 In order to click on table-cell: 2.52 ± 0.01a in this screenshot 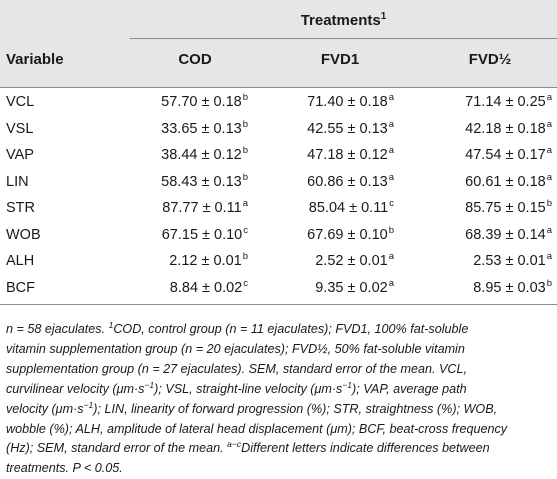, I will do `click(354, 260)`.